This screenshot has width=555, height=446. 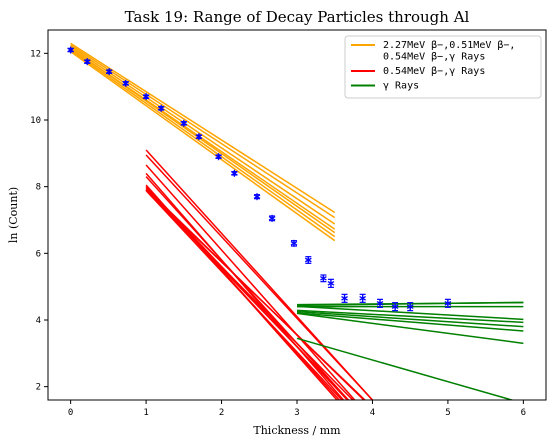 What do you see at coordinates (35, 121) in the screenshot?
I see `y-tick-label: 10` at bounding box center [35, 121].